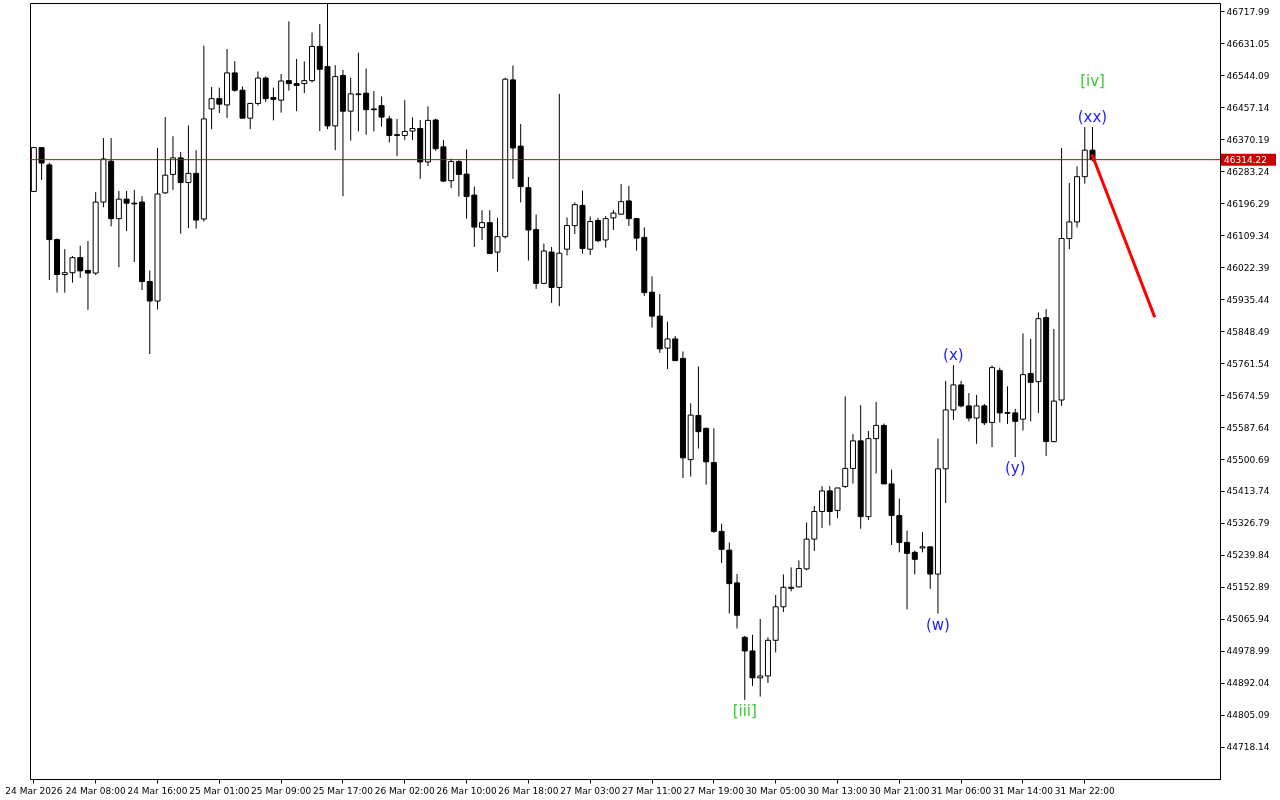 The height and width of the screenshot is (800, 1280). Describe the element at coordinates (157, 790) in the screenshot. I see `x-tick-label: 24 Mar 16:00` at that location.